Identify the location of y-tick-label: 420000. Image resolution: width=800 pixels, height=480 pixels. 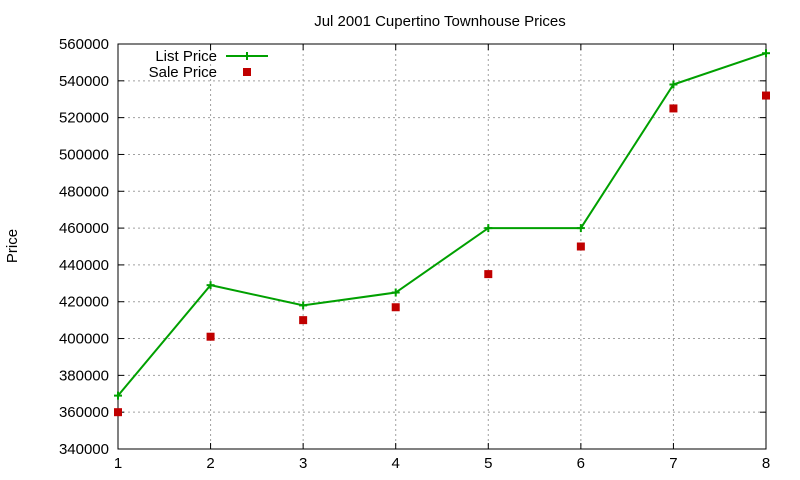
(84, 302).